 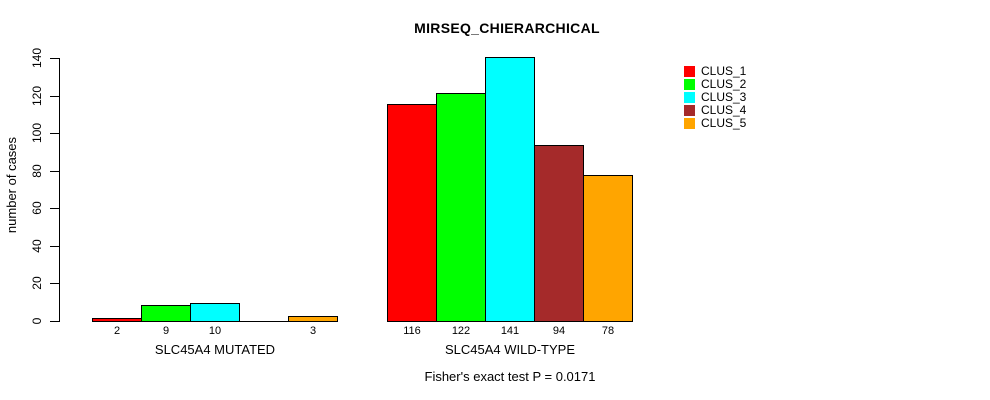 What do you see at coordinates (510, 349) in the screenshot?
I see `group-label-wild-type: SLC45A4 WILD-TYPE` at bounding box center [510, 349].